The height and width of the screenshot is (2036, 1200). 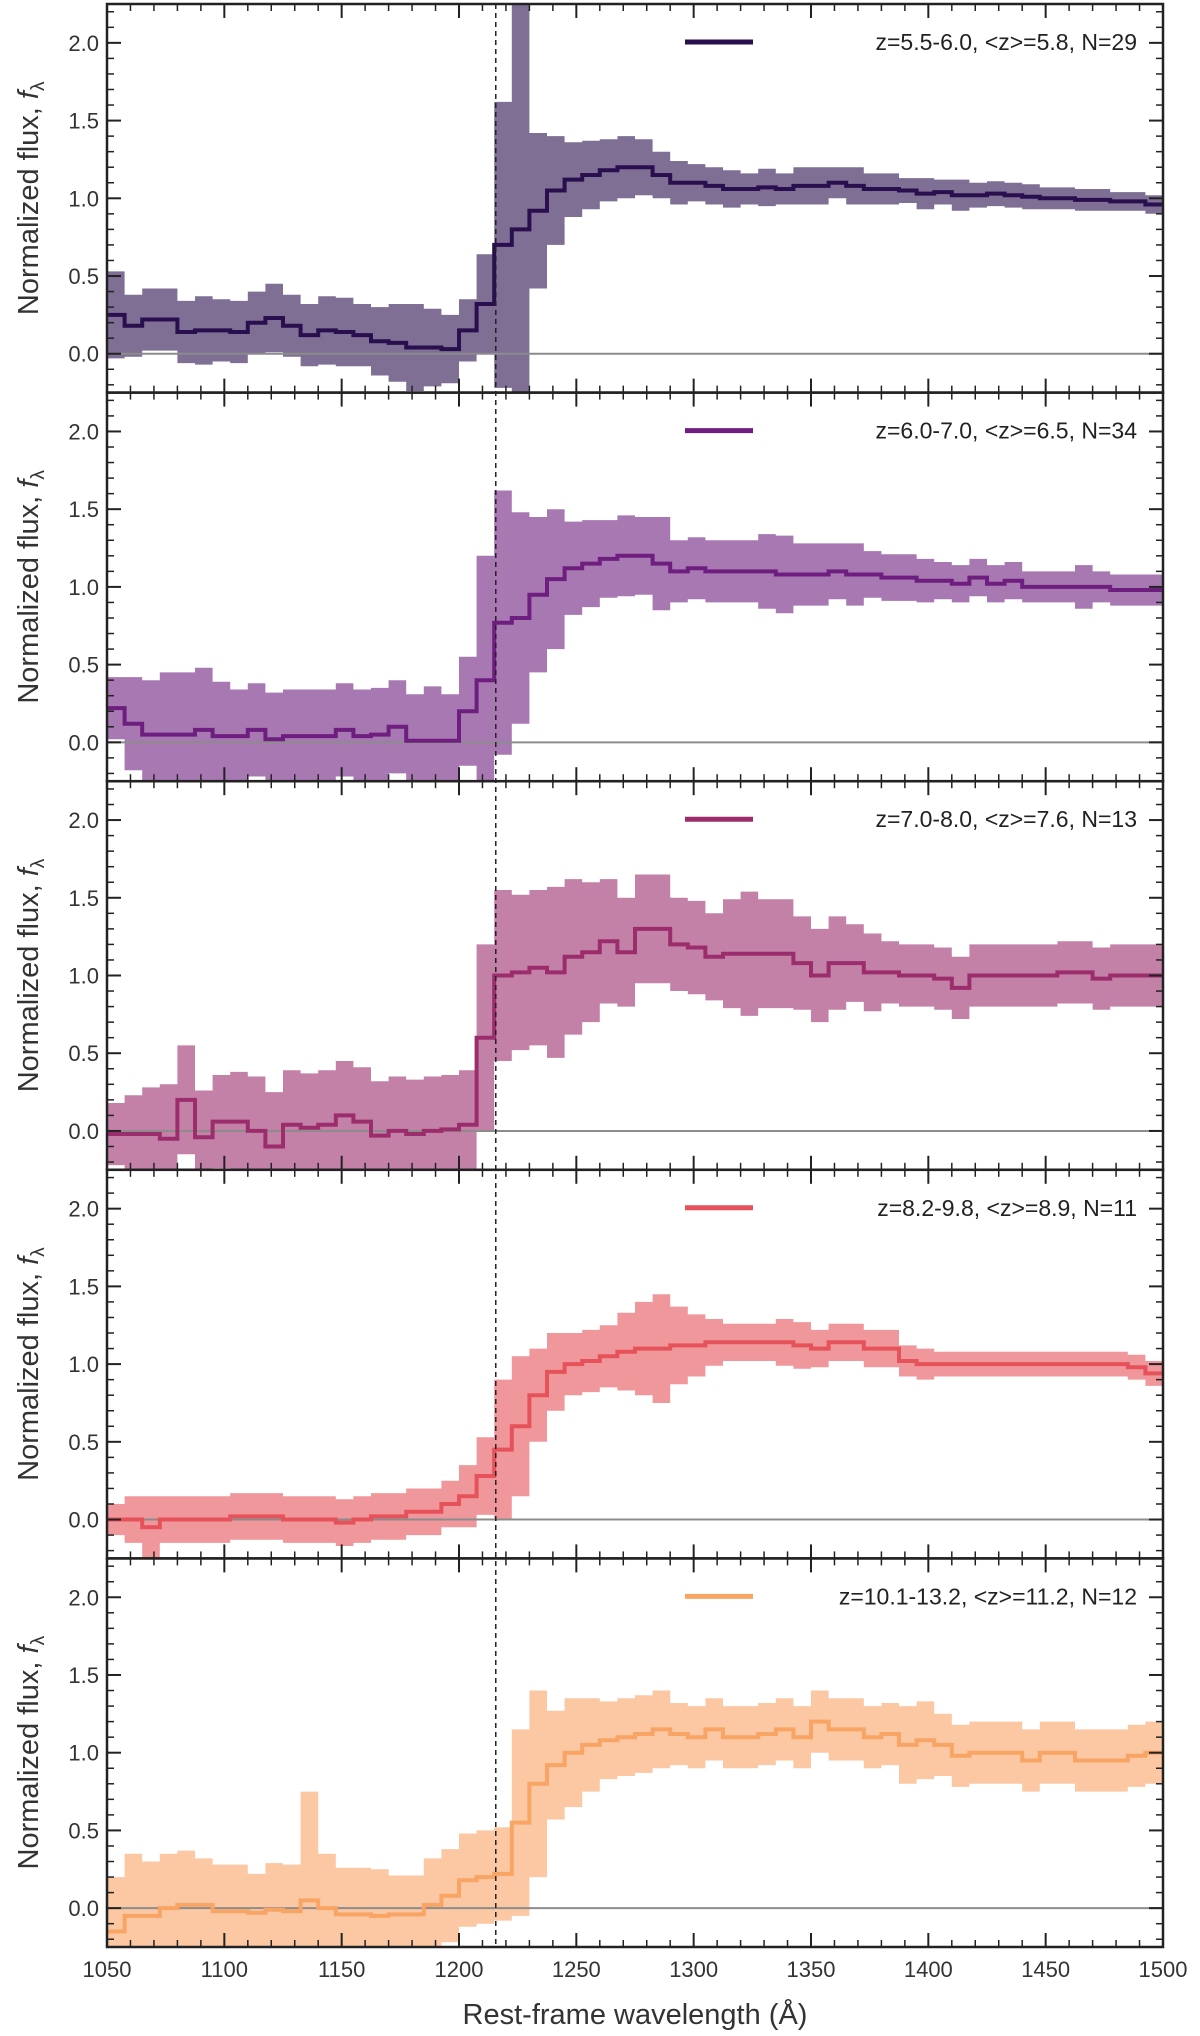 I want to click on x-tick-label: 1100, so click(x=224, y=1969).